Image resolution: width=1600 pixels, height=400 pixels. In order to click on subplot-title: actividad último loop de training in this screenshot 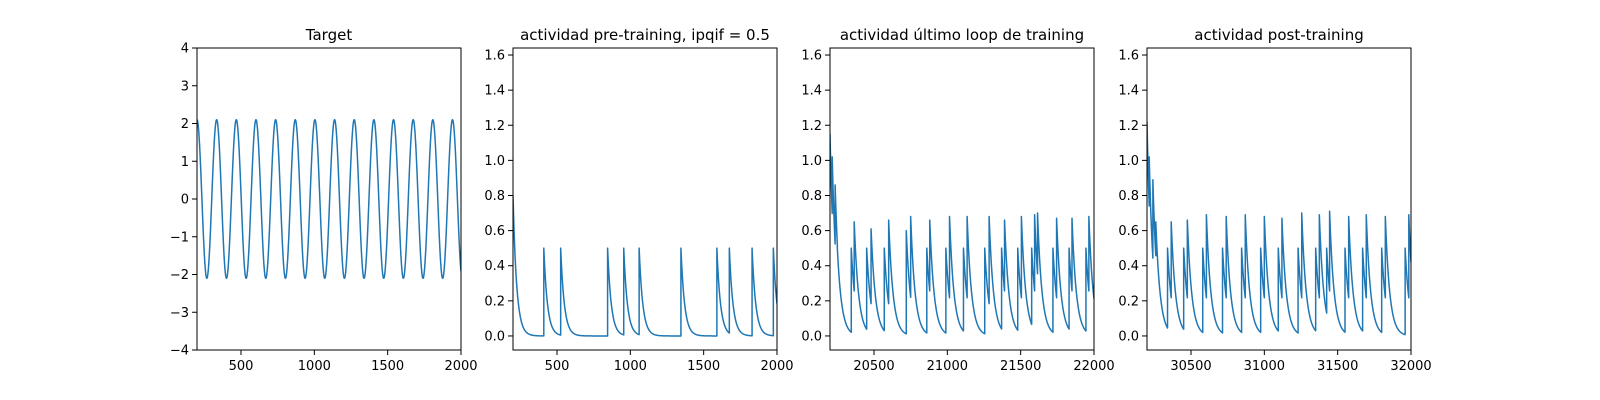, I will do `click(962, 35)`.